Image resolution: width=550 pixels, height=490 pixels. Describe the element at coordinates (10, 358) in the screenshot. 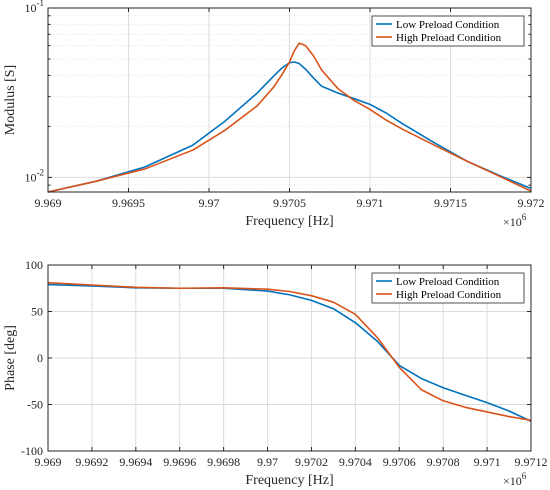

I see `phase-y-axis-label: Phase [deg]` at that location.